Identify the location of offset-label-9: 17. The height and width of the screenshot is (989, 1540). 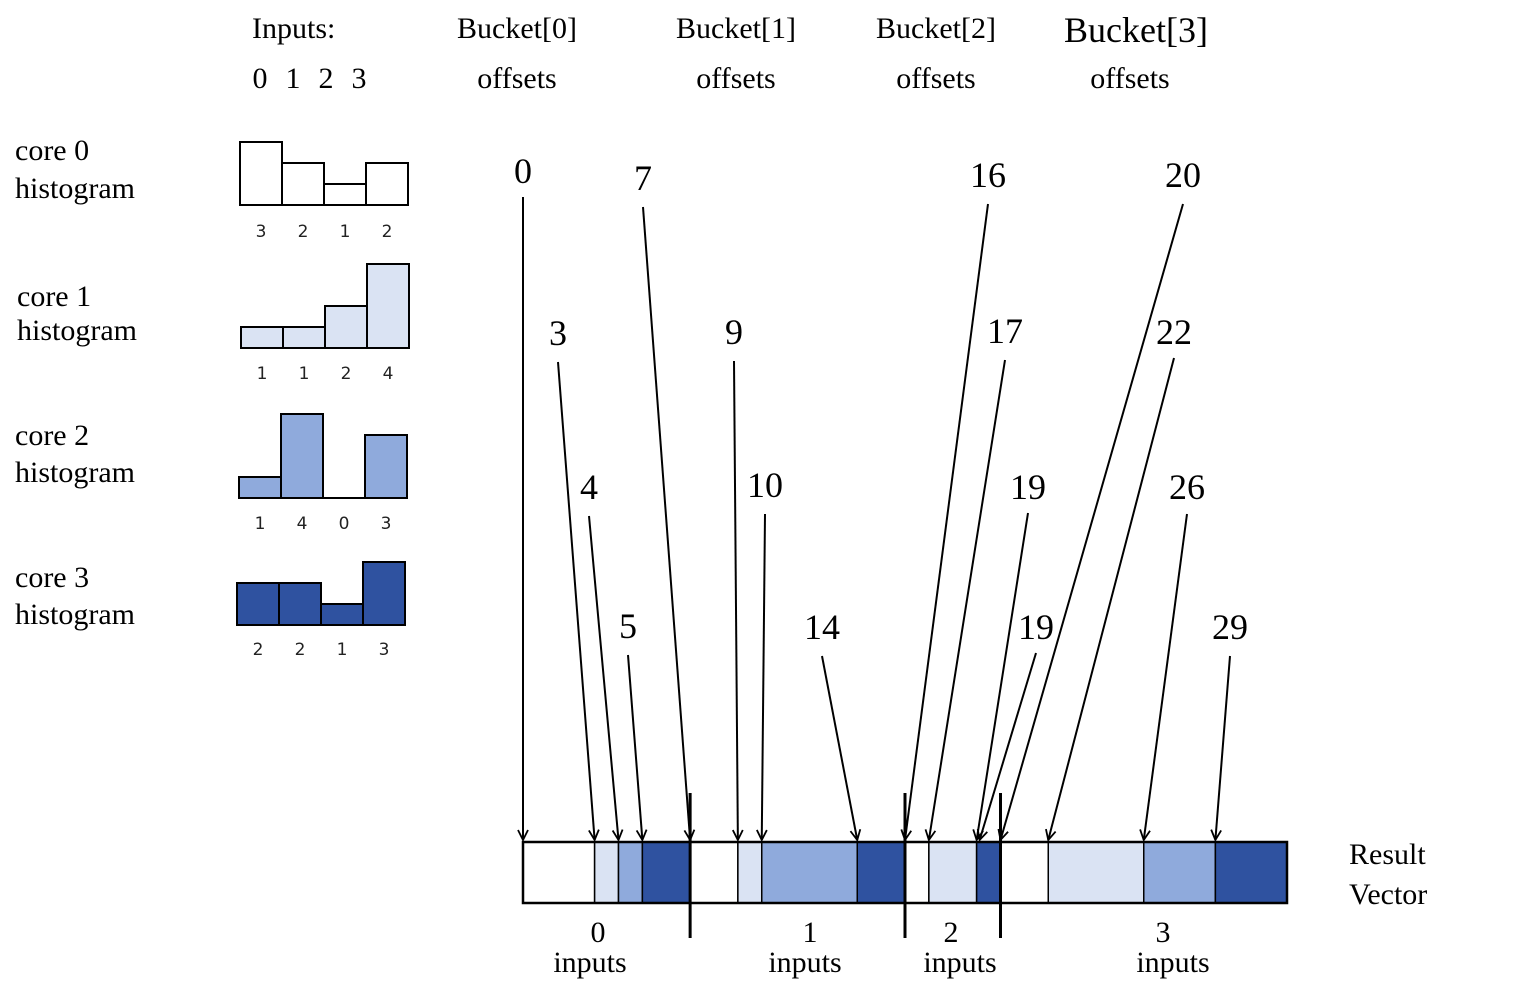
(1005, 331).